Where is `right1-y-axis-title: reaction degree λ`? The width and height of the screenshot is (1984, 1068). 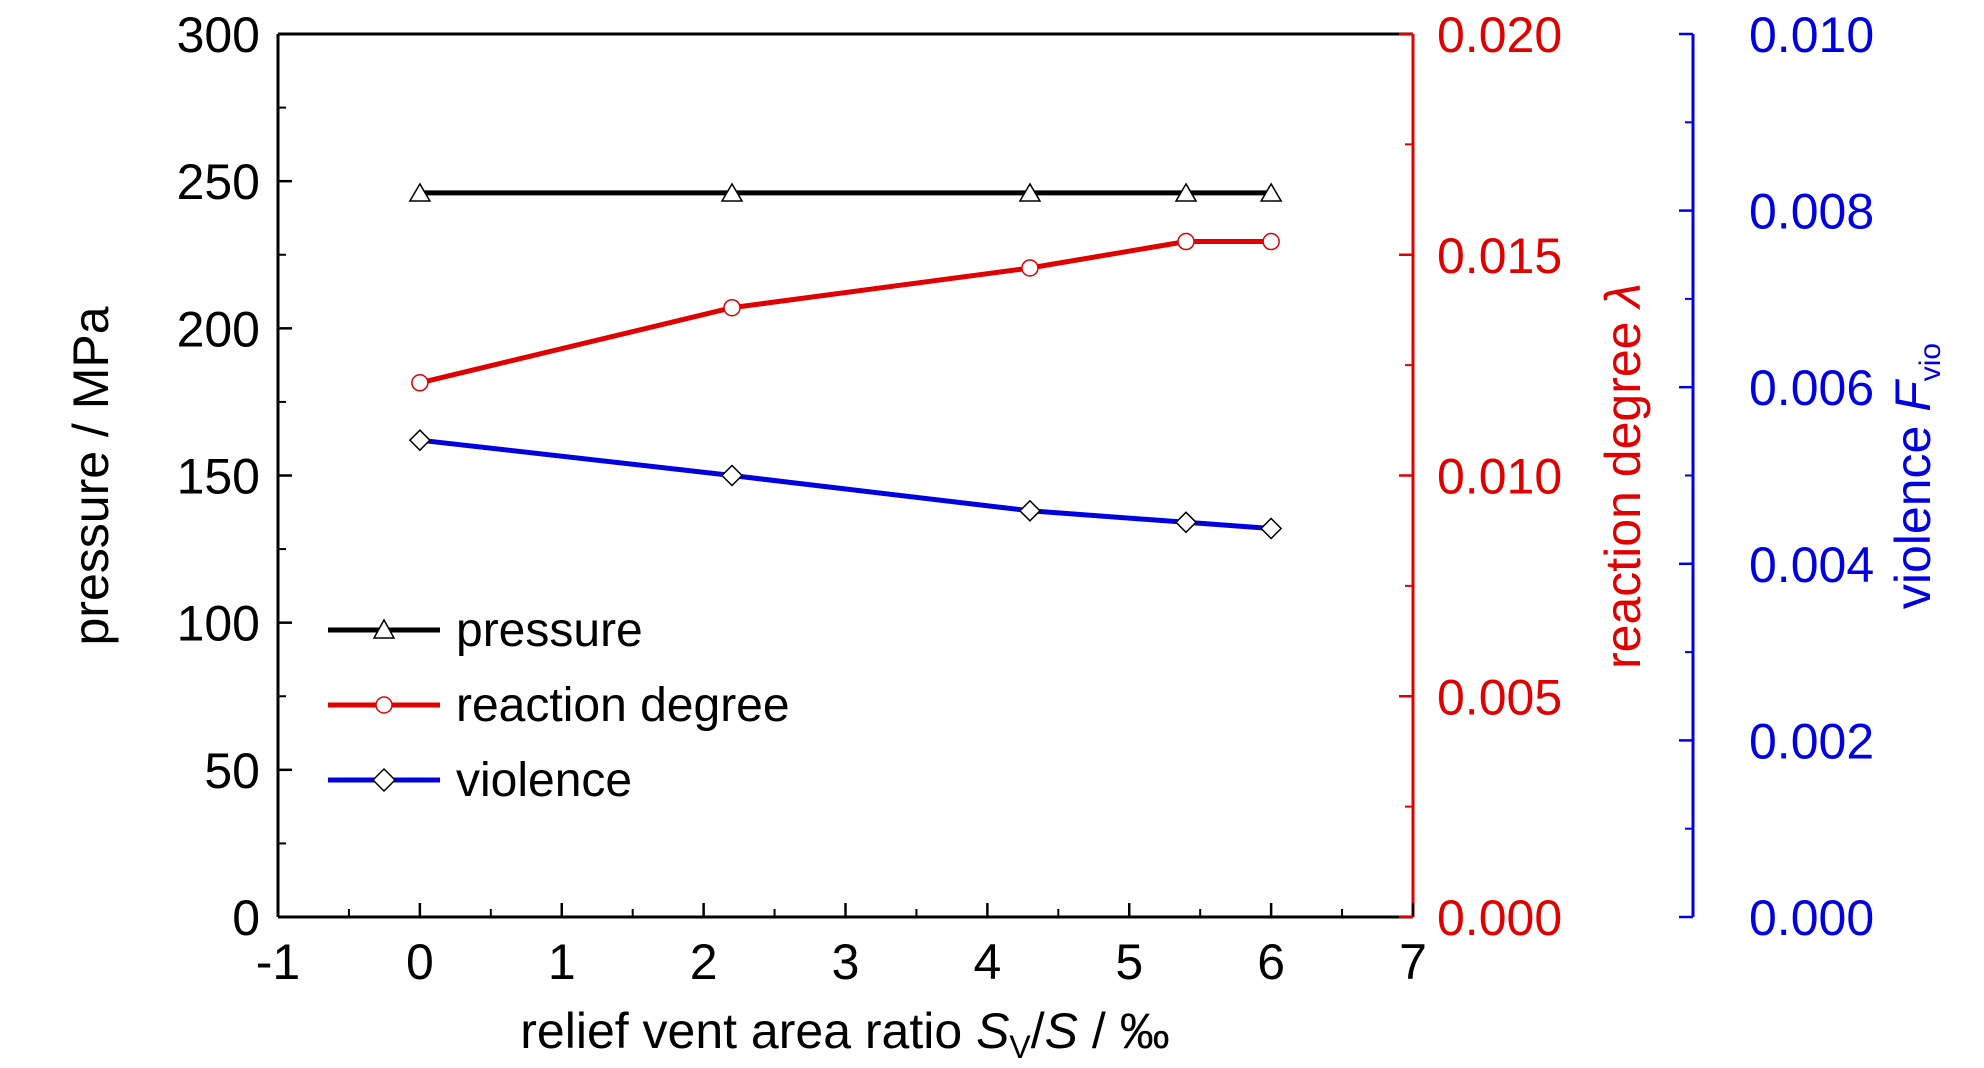
right1-y-axis-title: reaction degree λ is located at coordinates (1623, 476).